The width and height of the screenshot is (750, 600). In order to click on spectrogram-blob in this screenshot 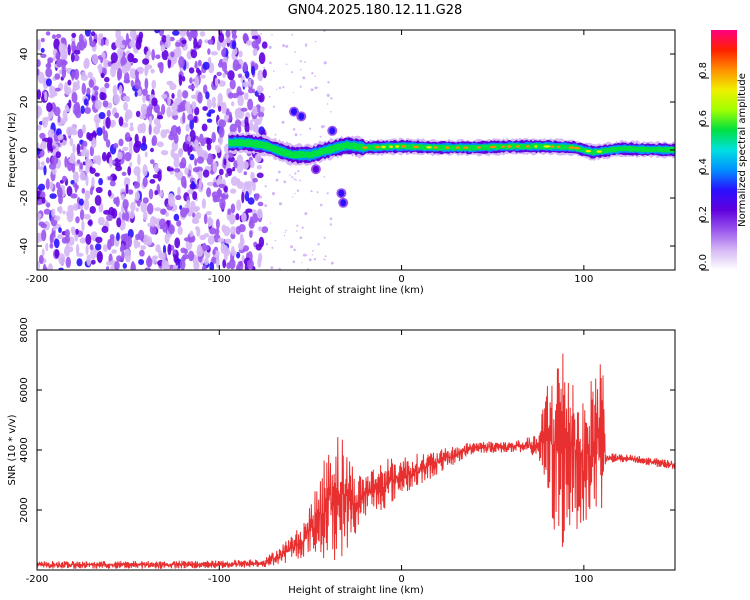, I will do `click(301, 116)`.